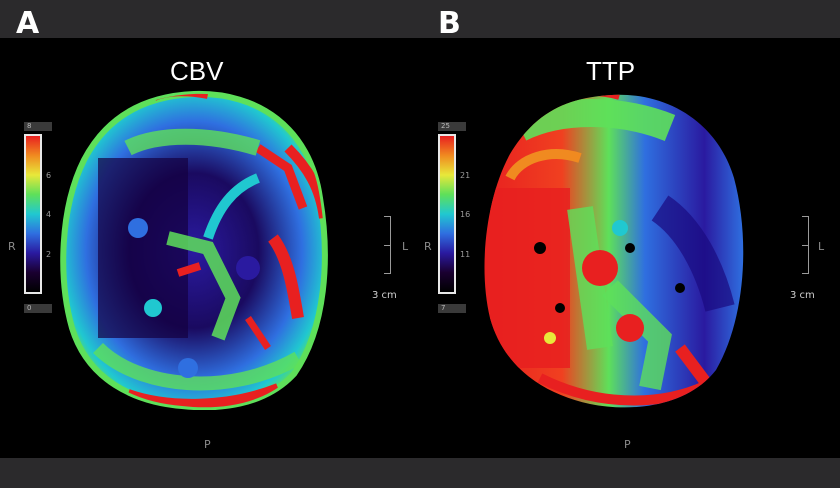  I want to click on ttp-scale-tick: 11, so click(465, 254).